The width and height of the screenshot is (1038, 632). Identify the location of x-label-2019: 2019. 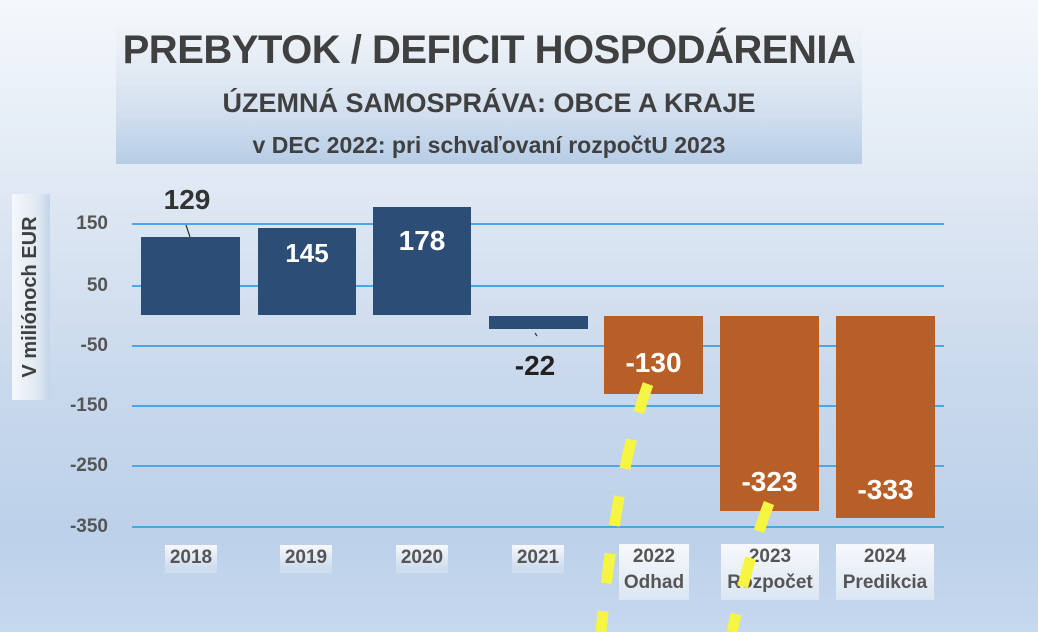
(306, 559).